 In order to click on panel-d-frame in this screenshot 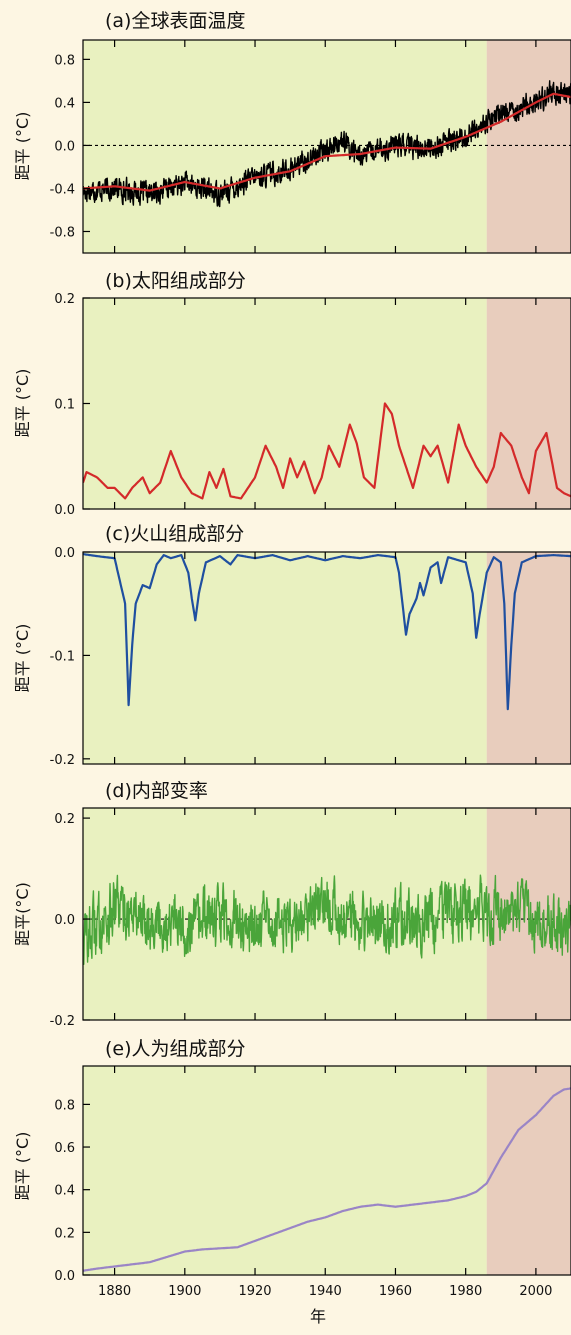, I will do `click(326, 914)`.